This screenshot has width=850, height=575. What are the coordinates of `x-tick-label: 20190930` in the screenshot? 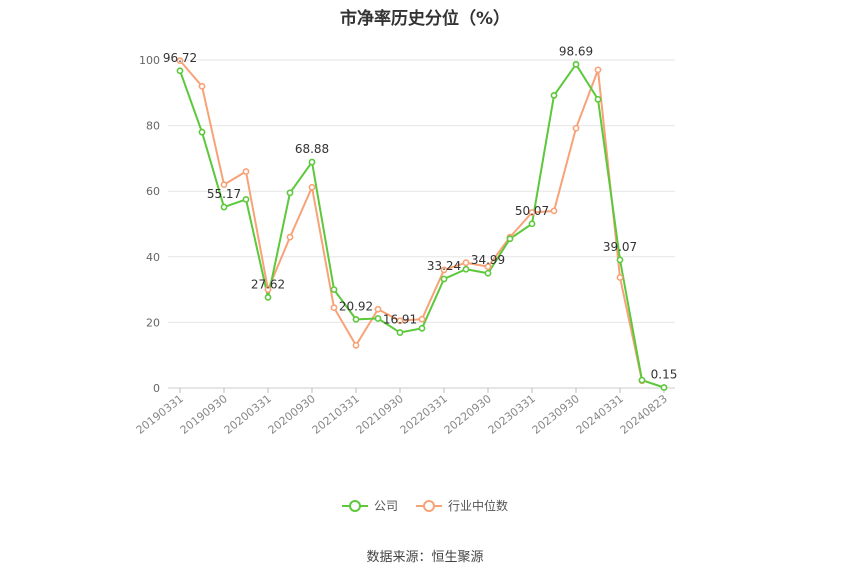 It's located at (204, 414).